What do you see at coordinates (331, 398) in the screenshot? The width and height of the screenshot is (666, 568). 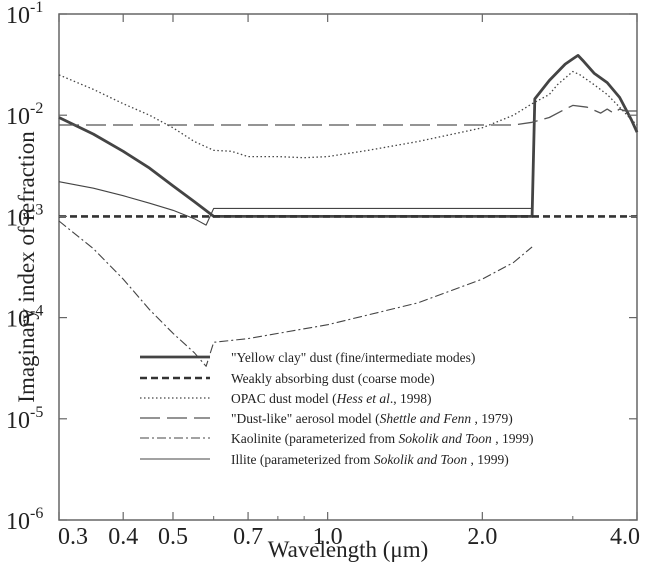 I see `legend-label-3: OPAC dust model (Hess et al., 1998)` at bounding box center [331, 398].